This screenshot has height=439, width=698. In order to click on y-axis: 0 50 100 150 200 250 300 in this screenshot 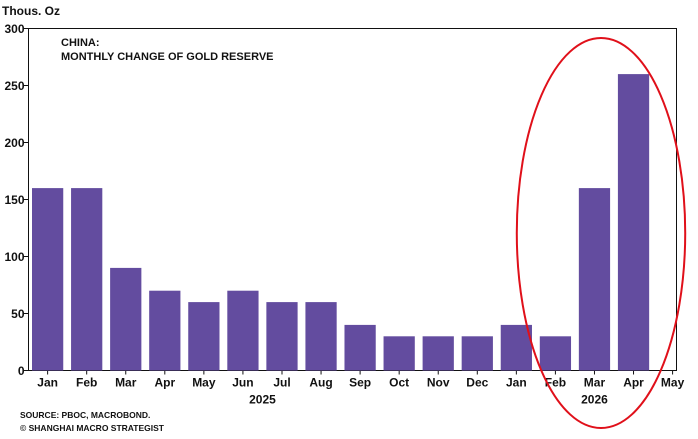, I will do `click(16, 200)`.